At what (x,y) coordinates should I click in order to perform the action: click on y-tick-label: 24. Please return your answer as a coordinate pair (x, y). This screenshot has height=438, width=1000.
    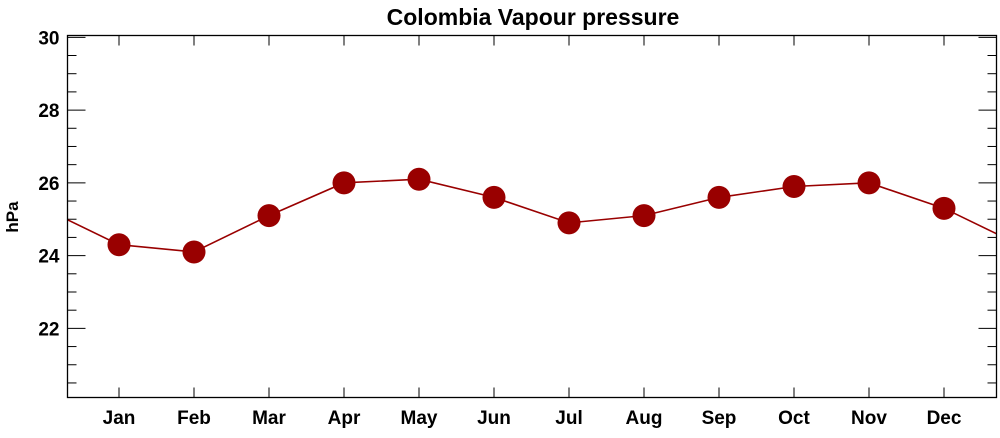
    Looking at the image, I should click on (49, 257).